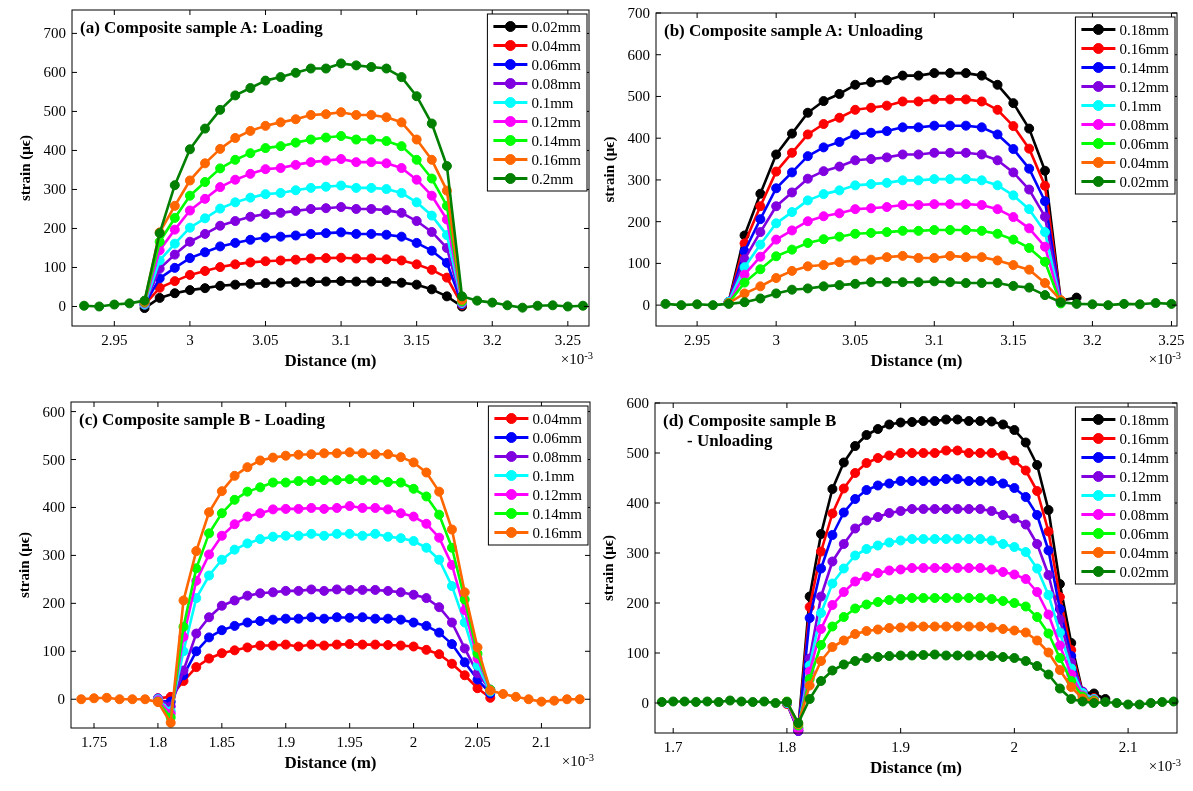  Describe the element at coordinates (94, 742) in the screenshot. I see `x-tick-label: 1.75` at that location.